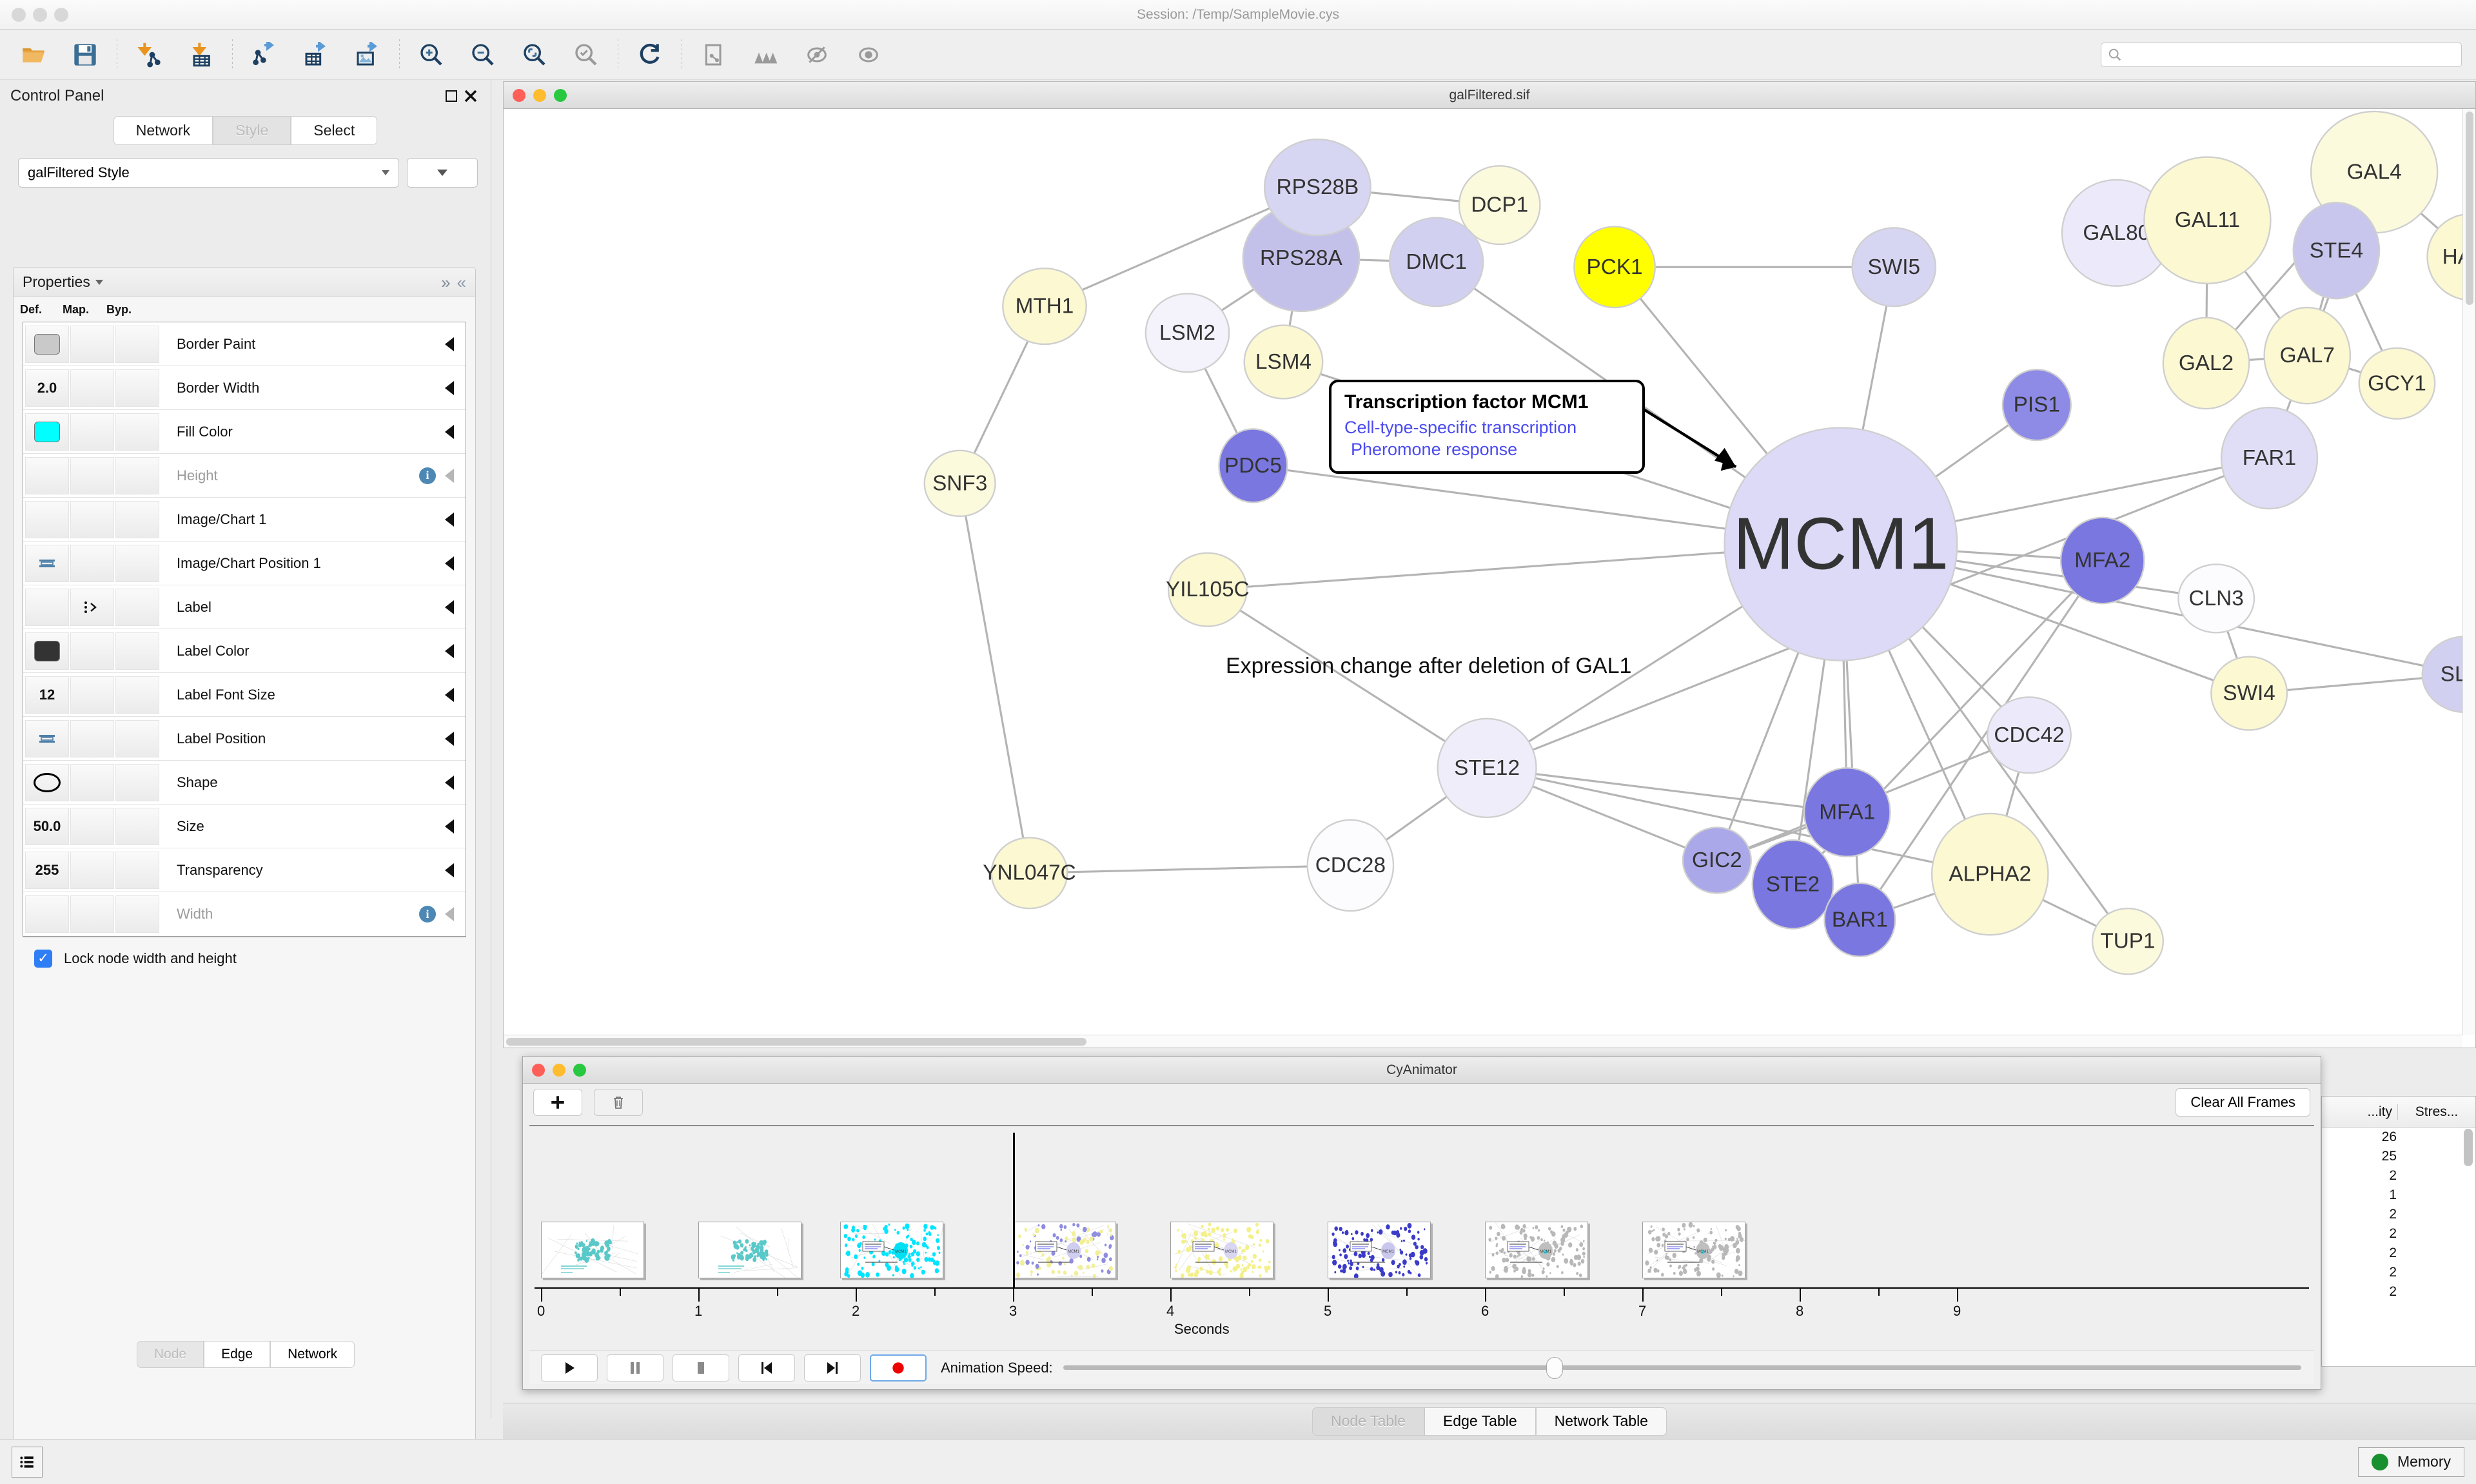 Image resolution: width=2476 pixels, height=1484 pixels. Describe the element at coordinates (559, 1070) in the screenshot. I see `minimize-cyanimator-button` at that location.